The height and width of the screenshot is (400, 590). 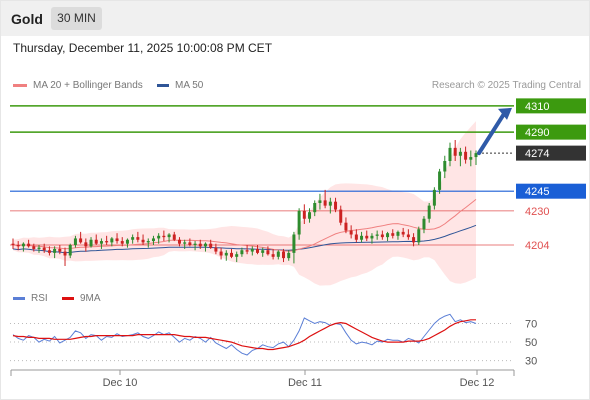 I want to click on rsi-line, so click(x=244, y=334).